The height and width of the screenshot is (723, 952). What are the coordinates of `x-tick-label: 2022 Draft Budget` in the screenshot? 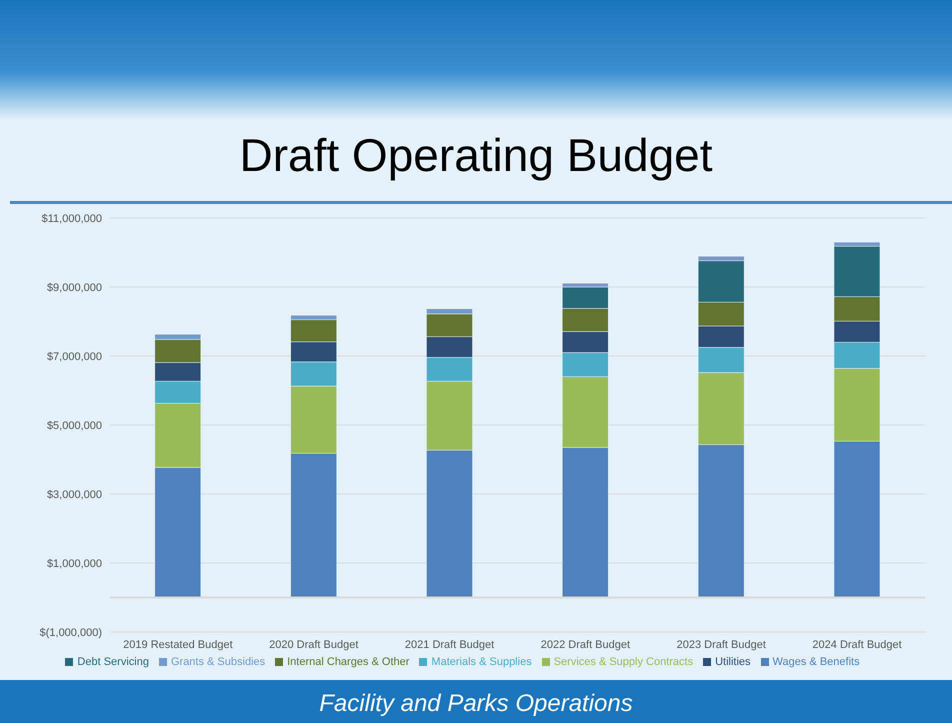 It's located at (585, 644).